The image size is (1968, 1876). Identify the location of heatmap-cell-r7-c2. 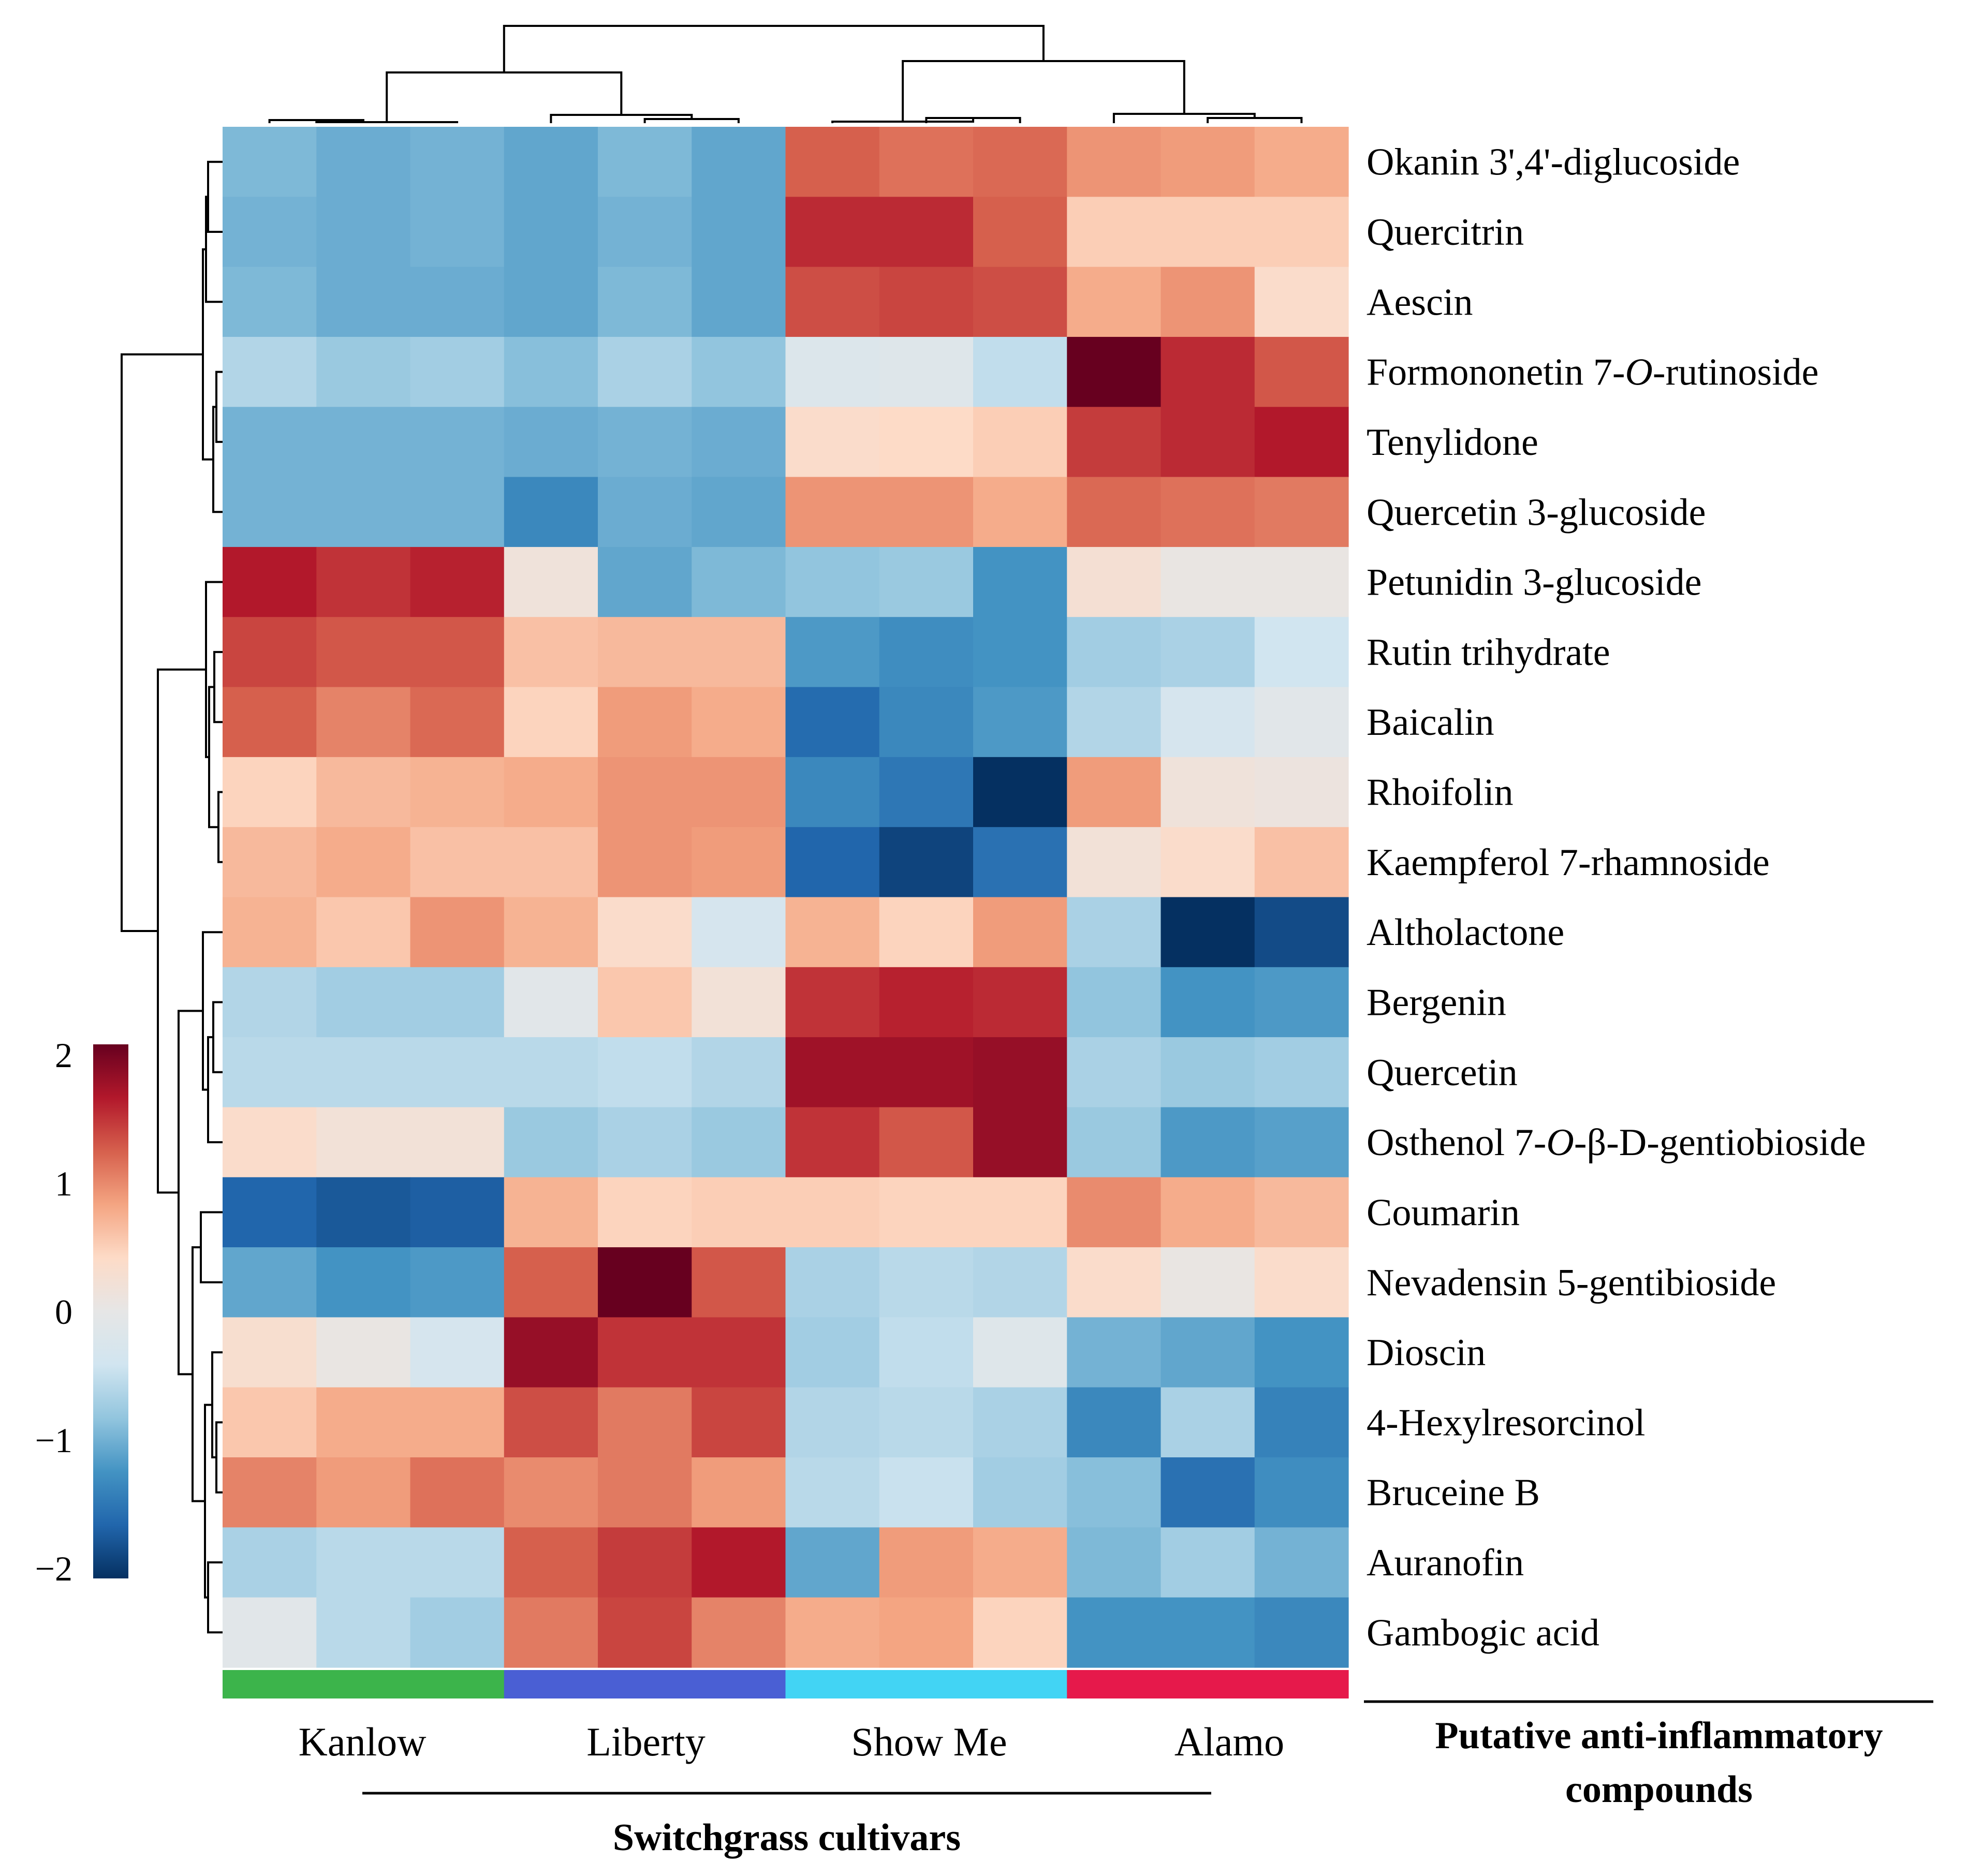
(363, 581).